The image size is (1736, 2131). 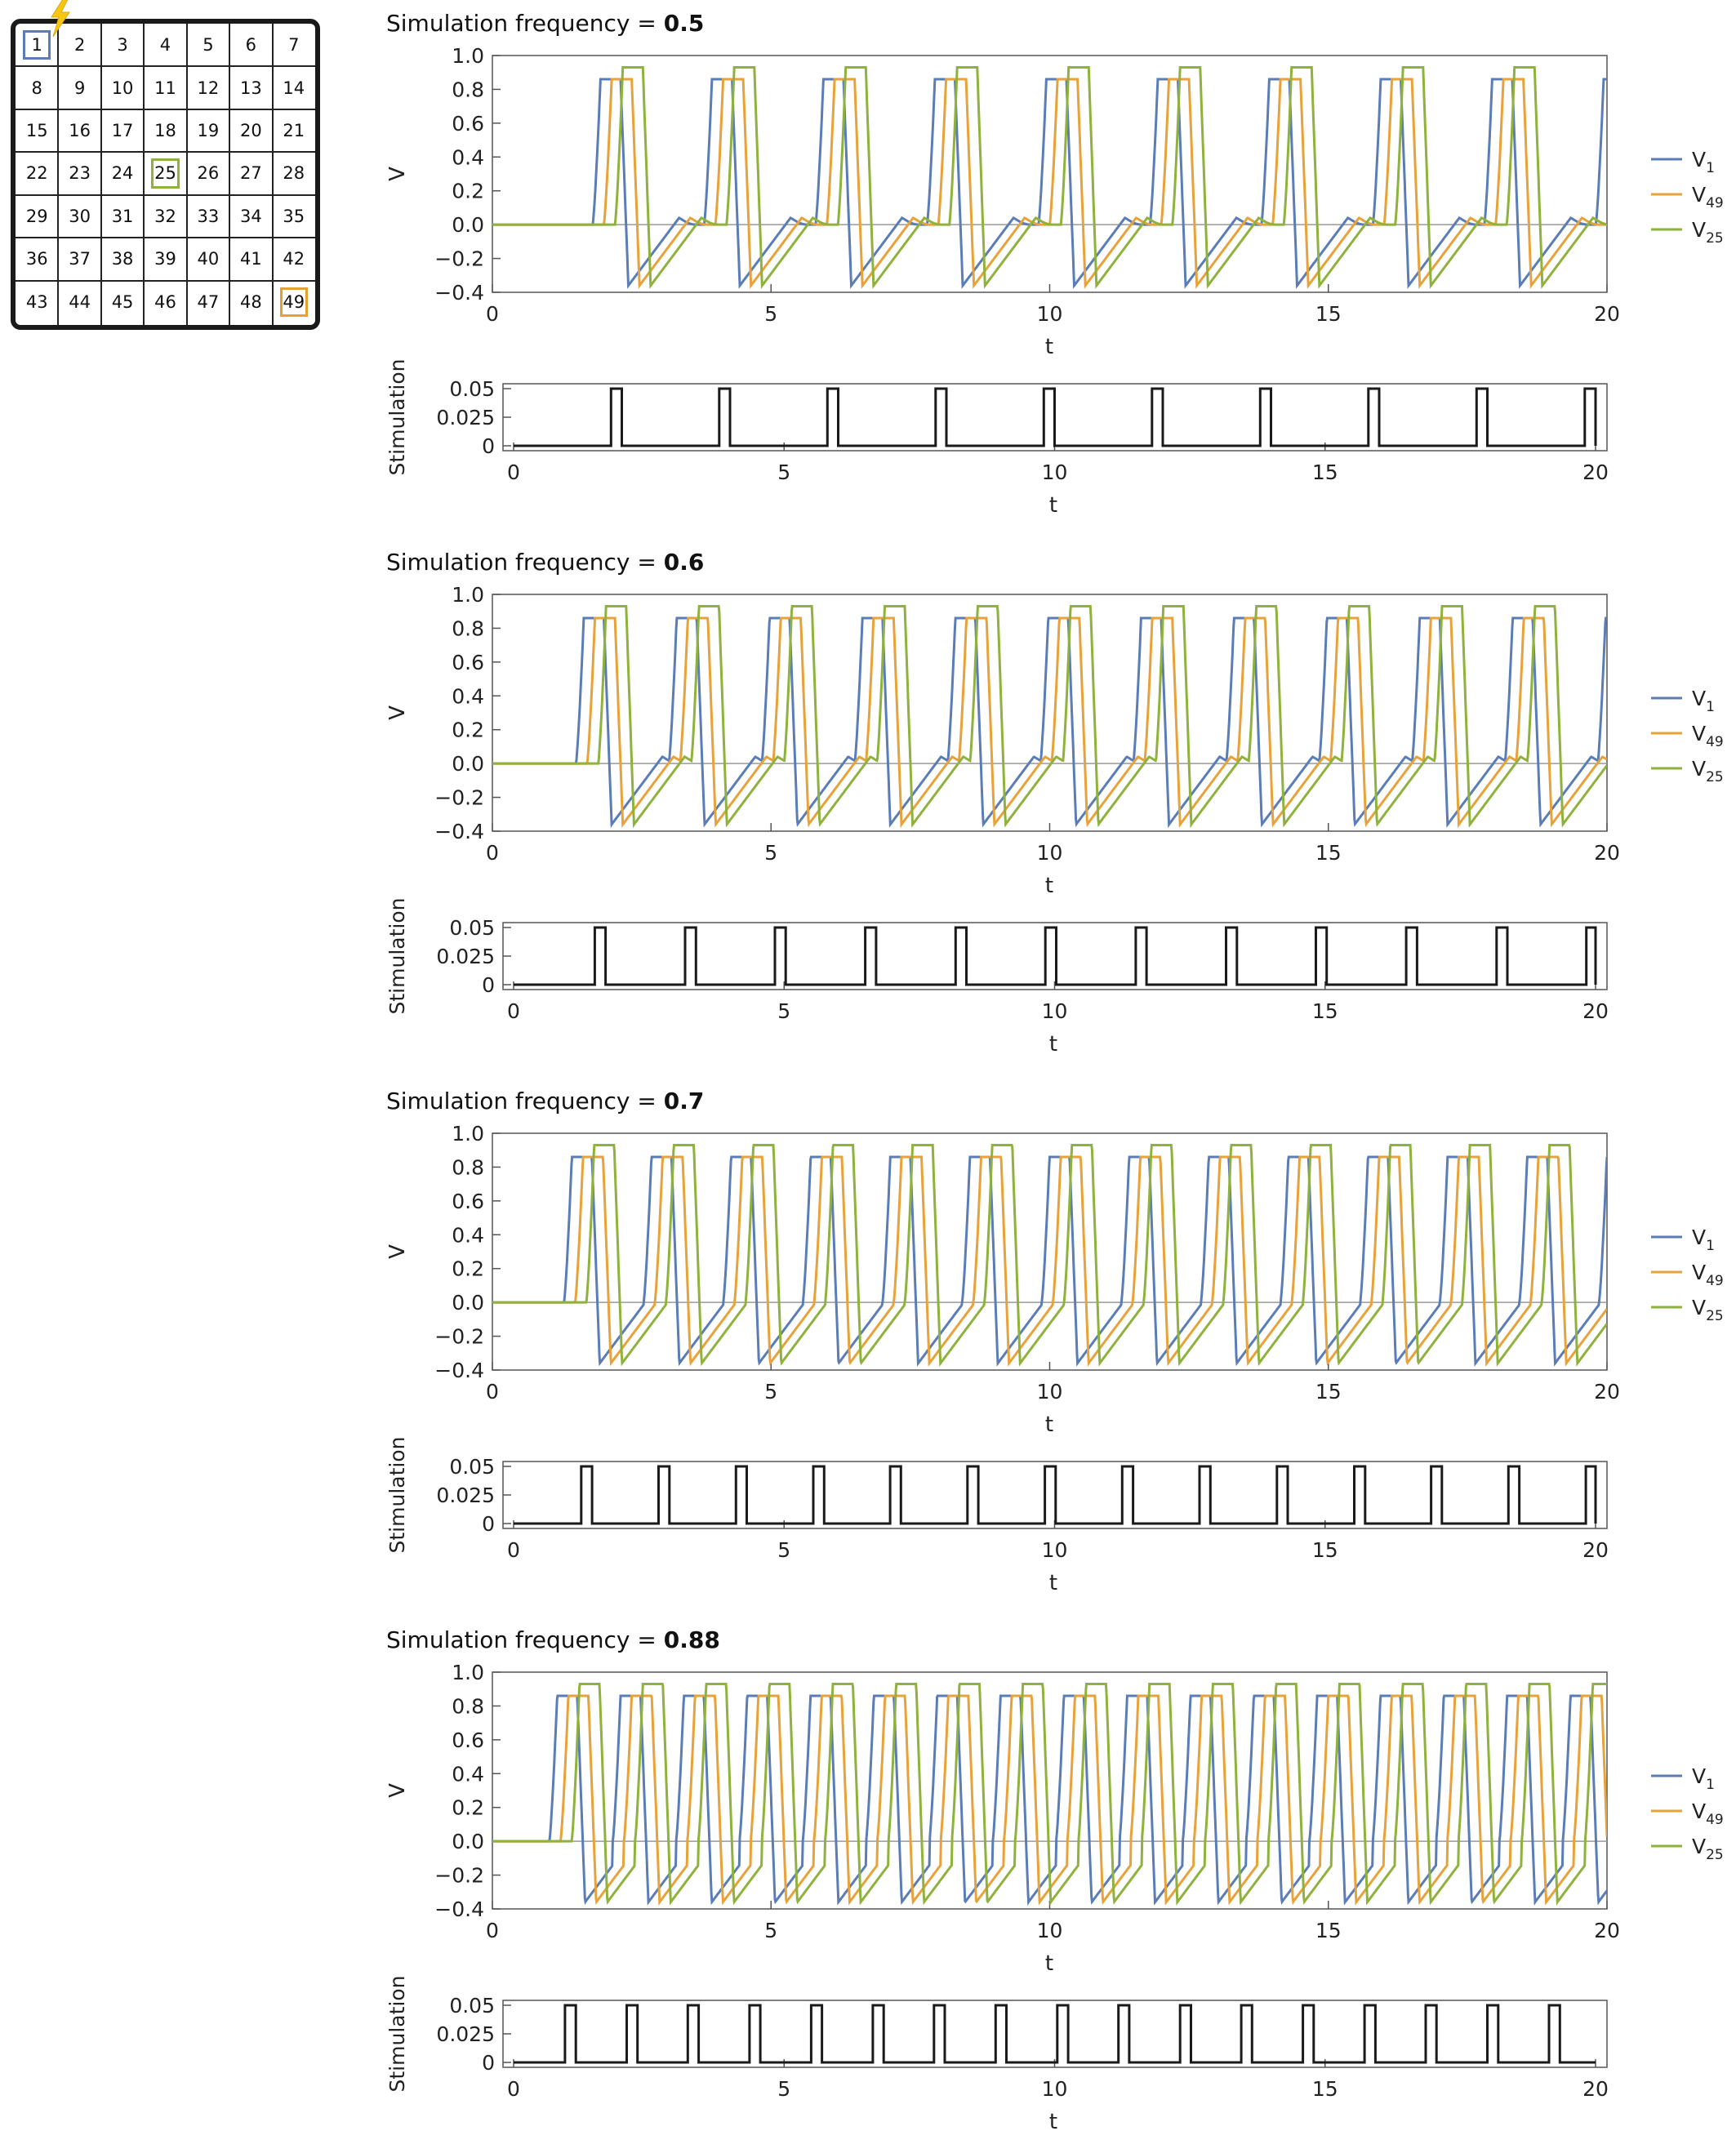 What do you see at coordinates (294, 216) in the screenshot?
I see `grid-cell-35: 35` at bounding box center [294, 216].